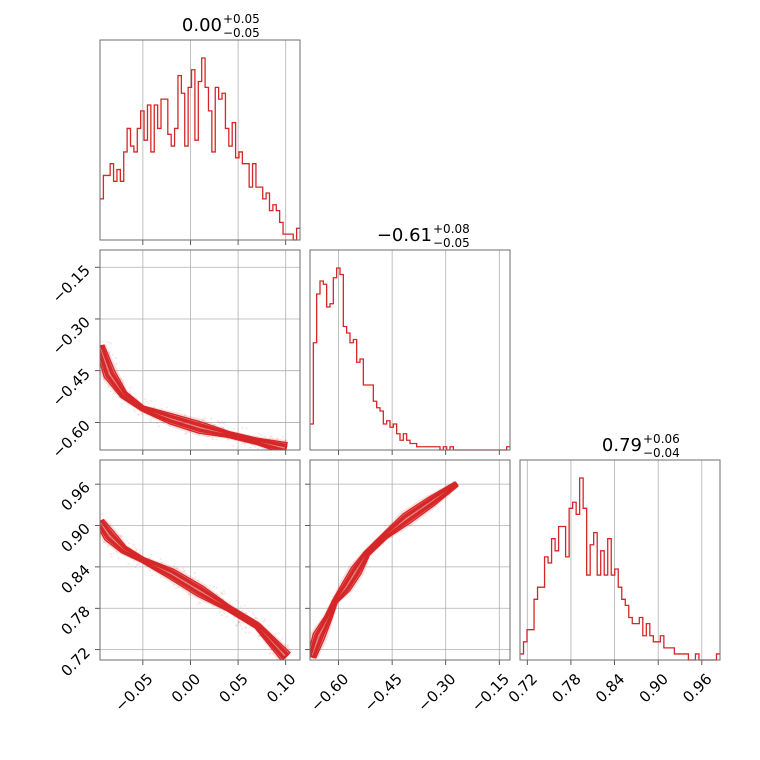 This screenshot has width=760, height=760. What do you see at coordinates (654, 688) in the screenshot?
I see `x-tick-label: 0.90` at bounding box center [654, 688].